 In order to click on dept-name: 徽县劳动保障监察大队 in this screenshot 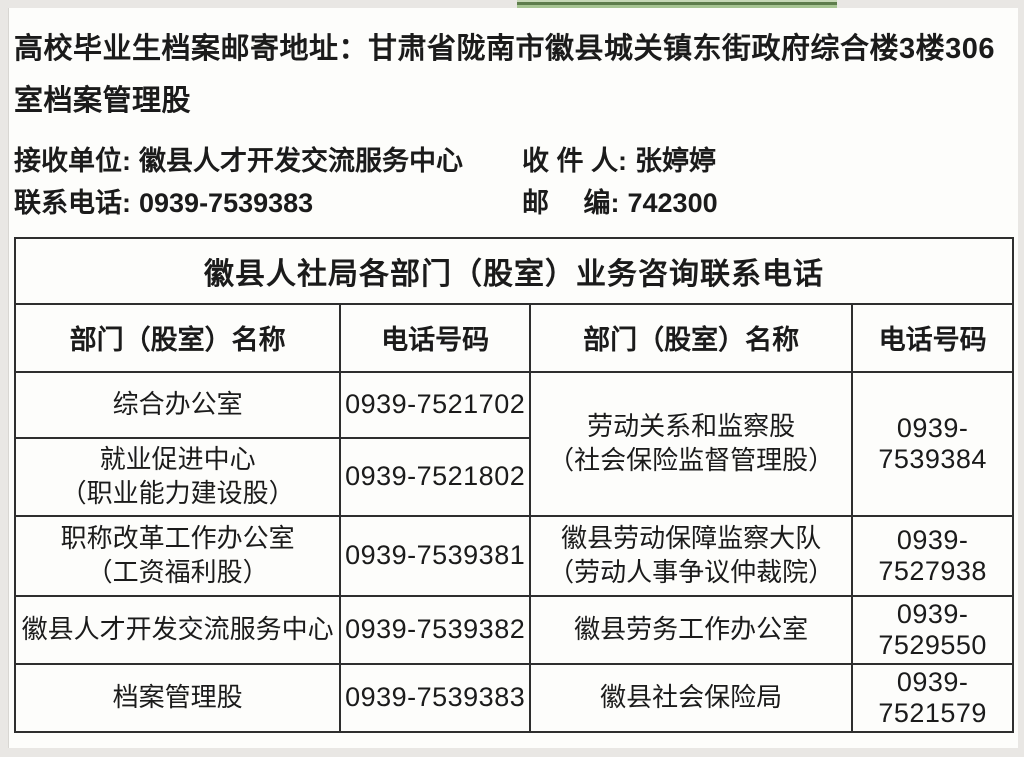, I will do `click(691, 538)`.